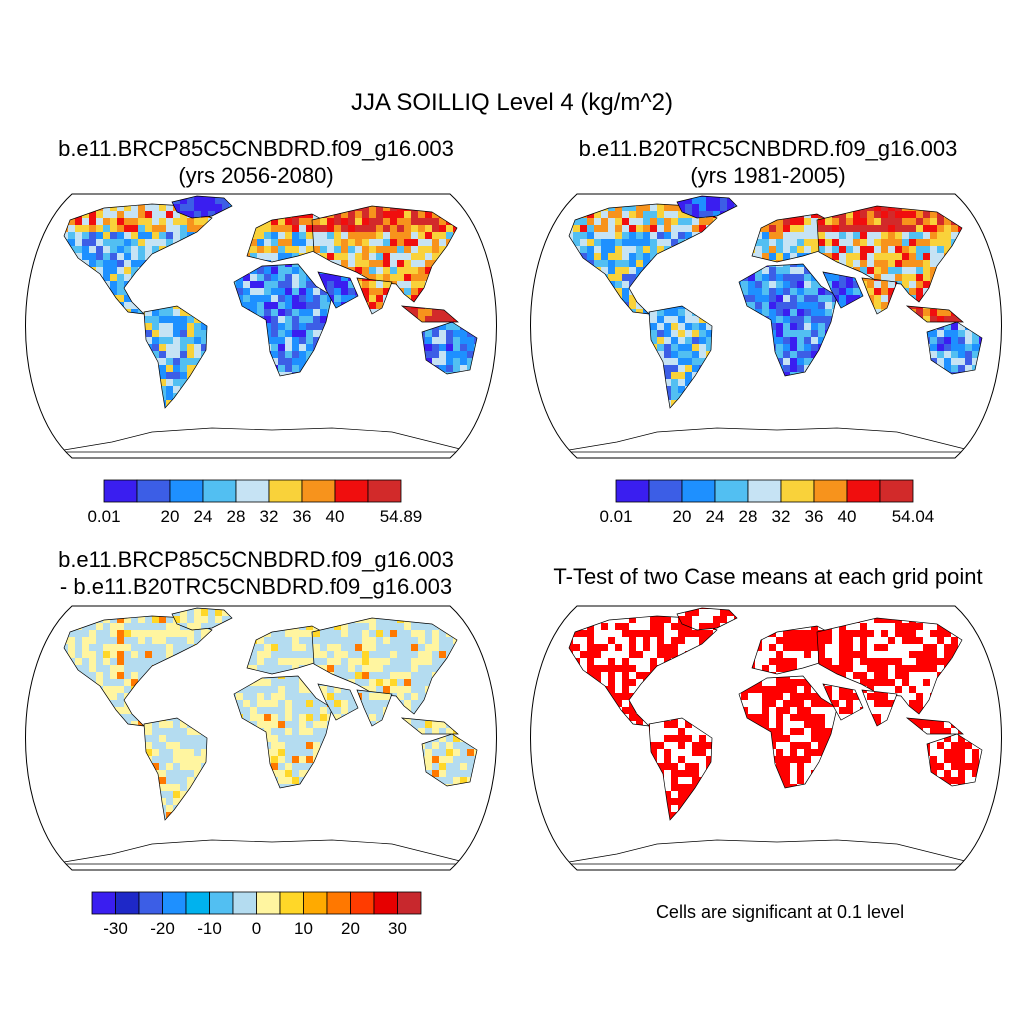 The width and height of the screenshot is (1024, 1024). Describe the element at coordinates (780, 912) in the screenshot. I see `significance-note: Cells are significant at 0.1 level` at that location.